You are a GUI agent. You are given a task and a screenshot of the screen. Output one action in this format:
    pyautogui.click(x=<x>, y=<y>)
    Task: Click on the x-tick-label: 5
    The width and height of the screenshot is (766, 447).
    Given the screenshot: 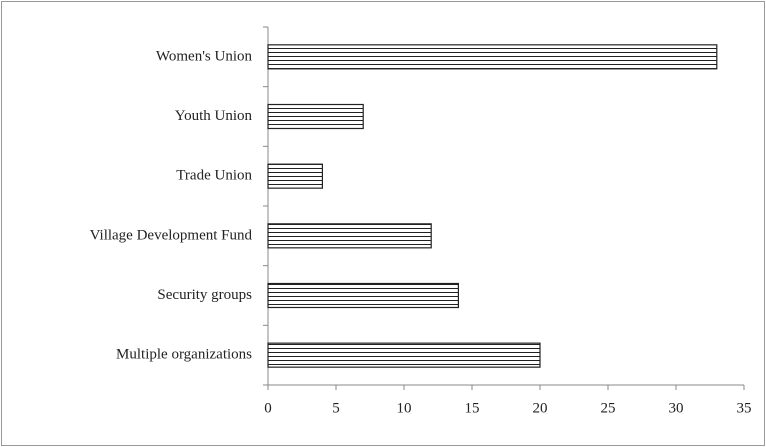 What is the action you would take?
    pyautogui.click(x=336, y=408)
    